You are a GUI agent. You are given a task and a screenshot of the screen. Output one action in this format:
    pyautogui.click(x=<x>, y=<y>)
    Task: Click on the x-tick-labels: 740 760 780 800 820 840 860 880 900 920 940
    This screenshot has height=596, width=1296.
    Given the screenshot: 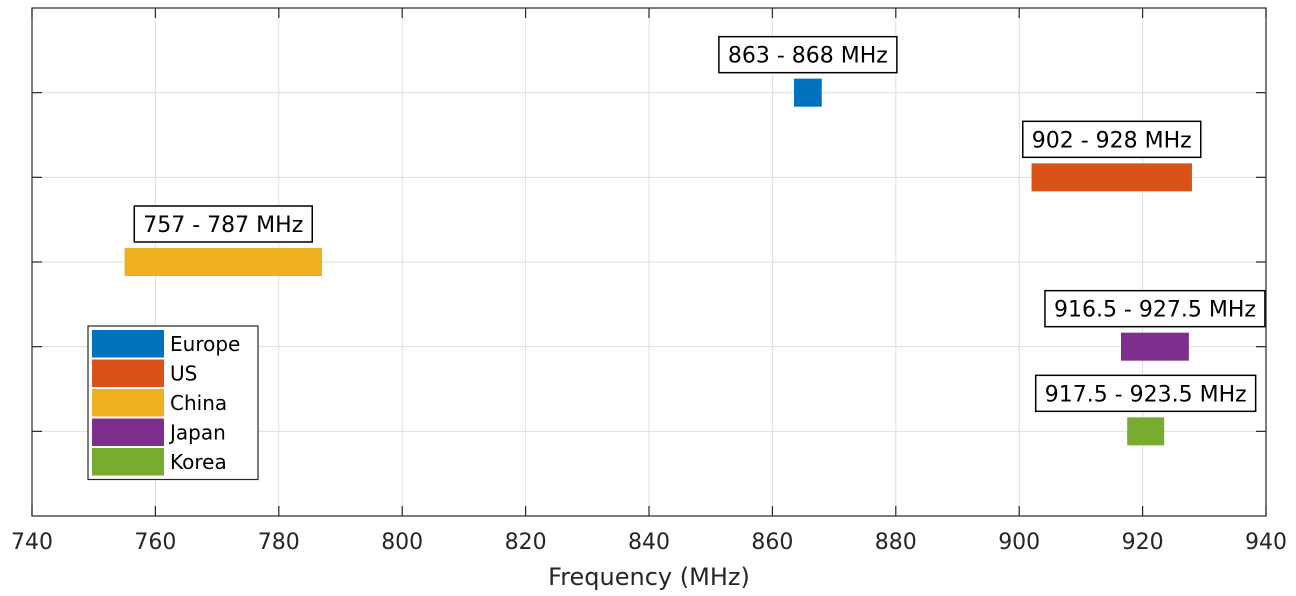 What is the action you would take?
    pyautogui.click(x=649, y=542)
    